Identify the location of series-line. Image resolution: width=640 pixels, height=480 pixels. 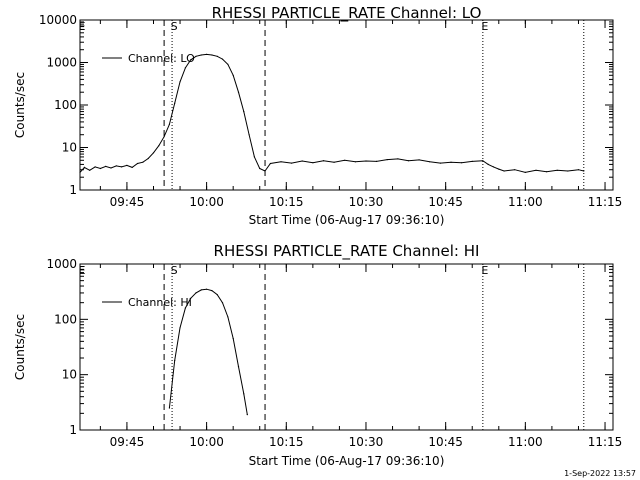
(208, 351).